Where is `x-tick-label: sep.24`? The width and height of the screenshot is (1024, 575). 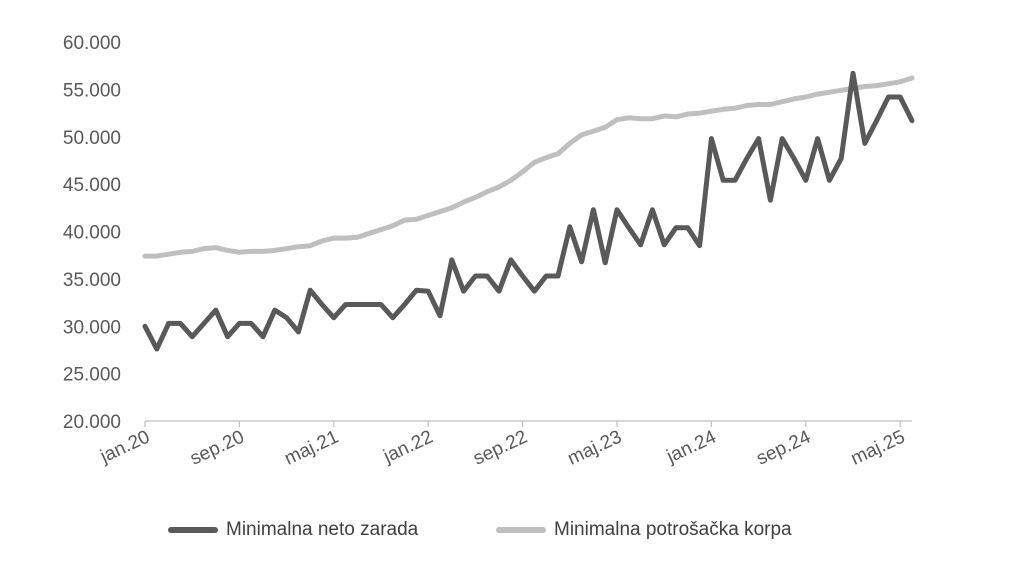
x-tick-label: sep.24 is located at coordinates (783, 447).